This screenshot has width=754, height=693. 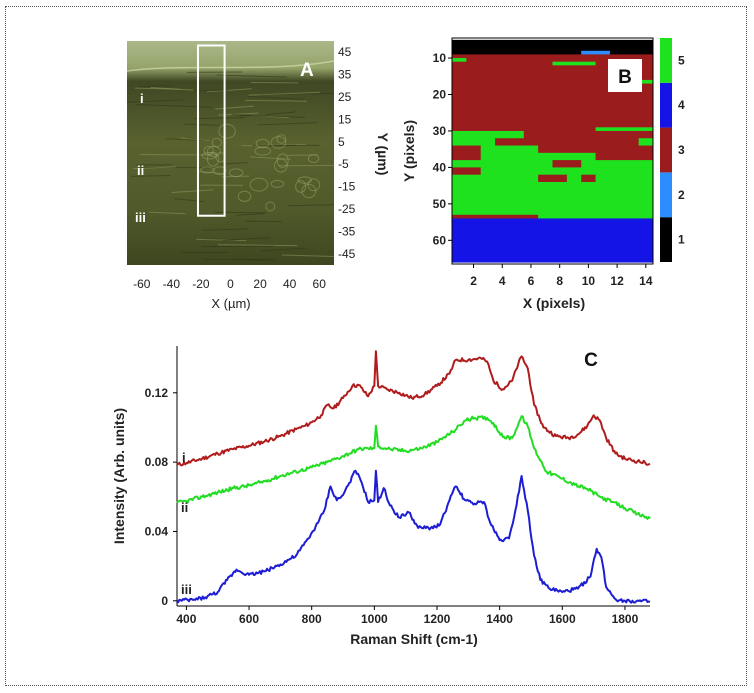 What do you see at coordinates (290, 284) in the screenshot?
I see `panel-a-x-tick-label: 40` at bounding box center [290, 284].